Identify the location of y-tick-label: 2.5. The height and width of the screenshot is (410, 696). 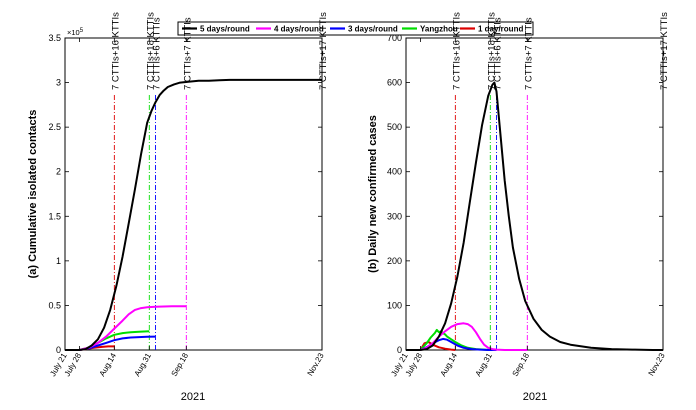
(54, 127).